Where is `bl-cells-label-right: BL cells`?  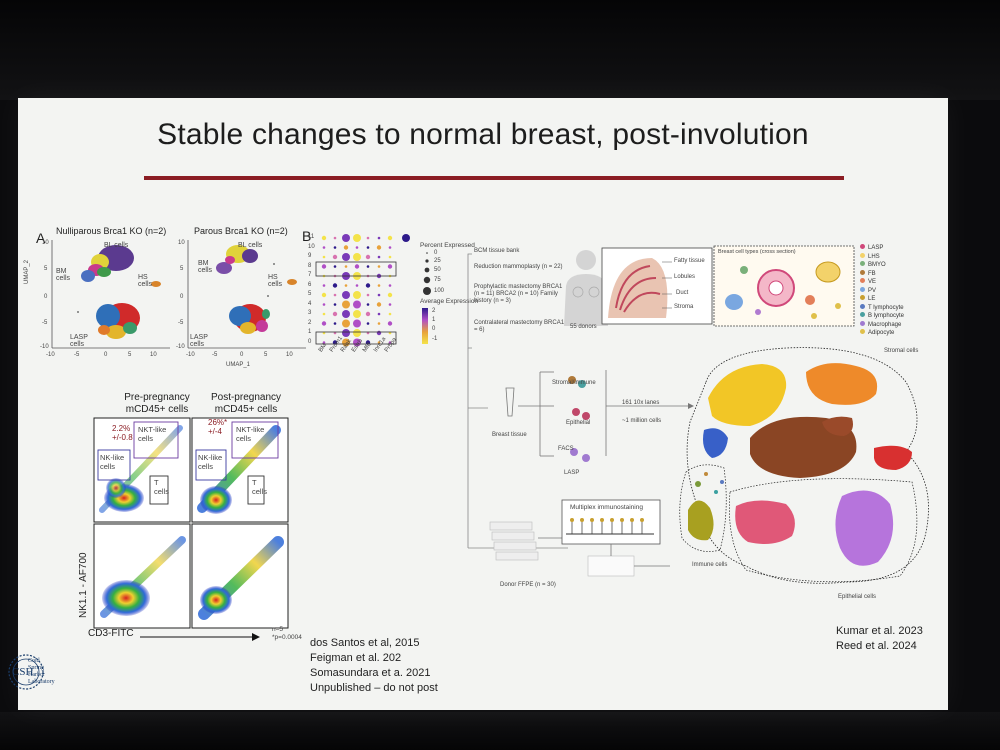
bl-cells-label-right: BL cells is located at coordinates (250, 245).